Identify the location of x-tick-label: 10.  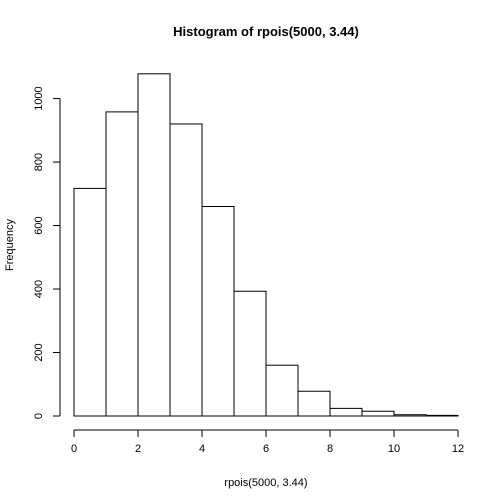
(394, 449).